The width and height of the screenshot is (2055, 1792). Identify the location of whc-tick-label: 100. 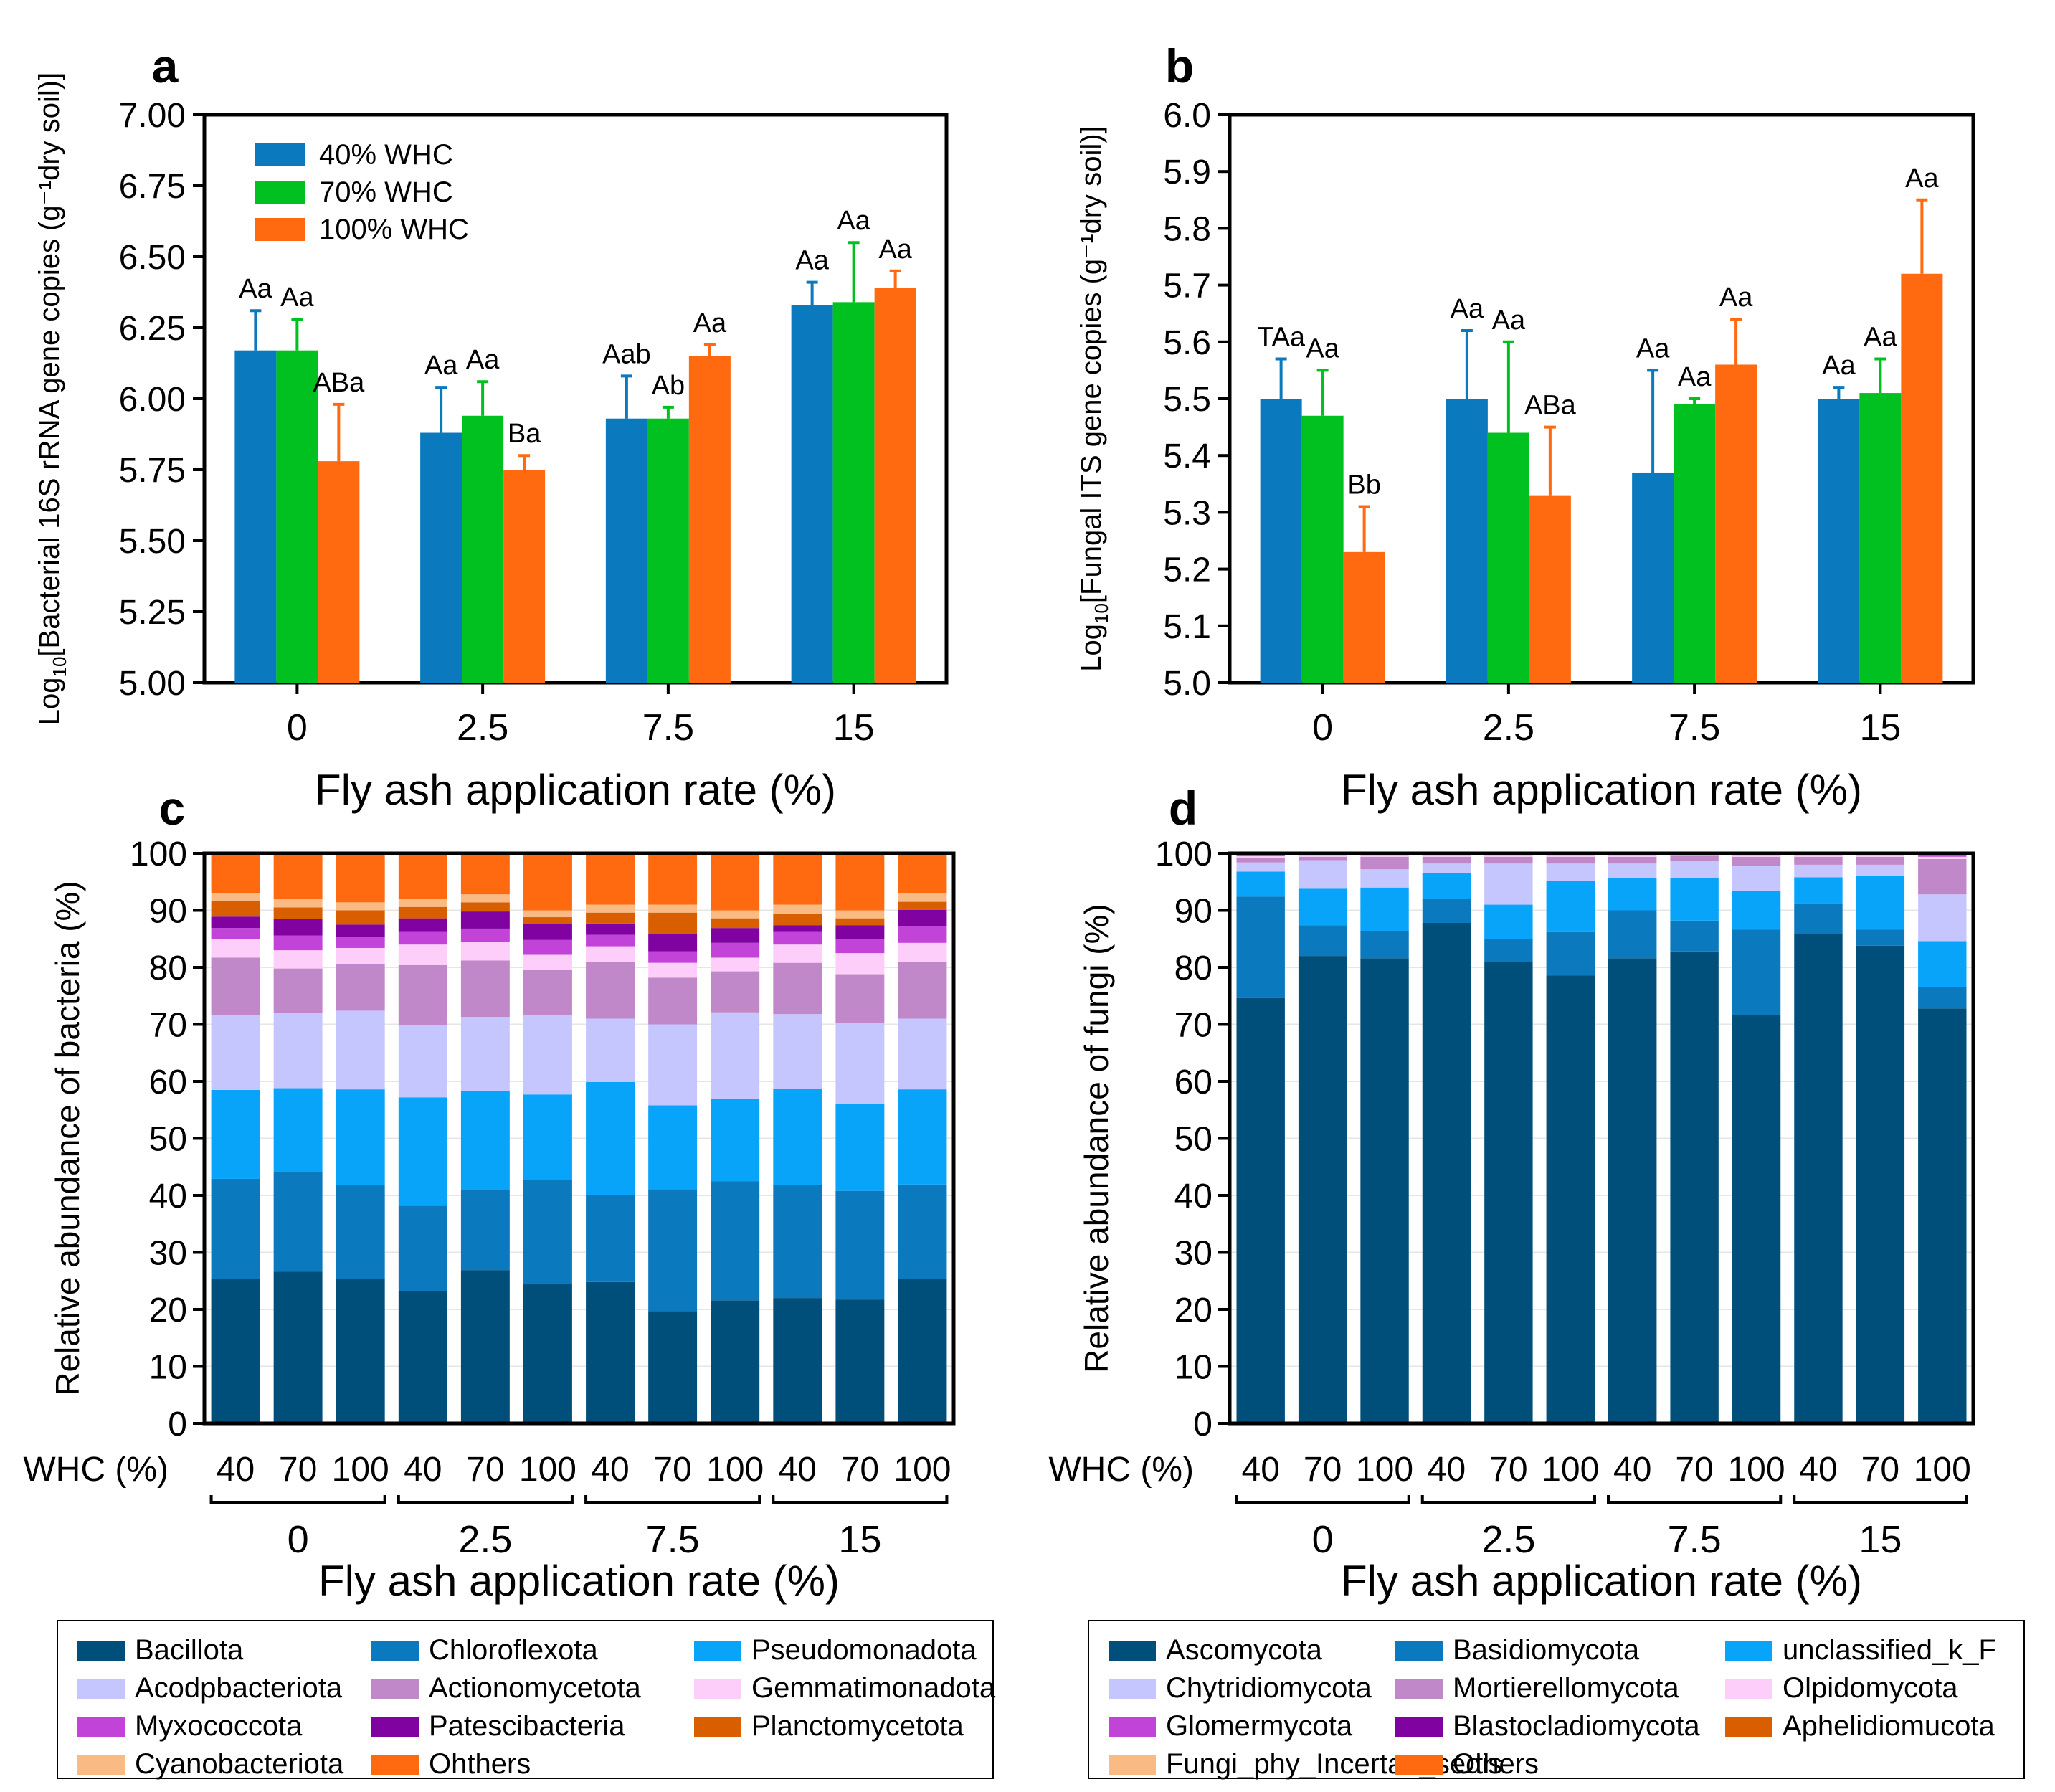
(547, 1470).